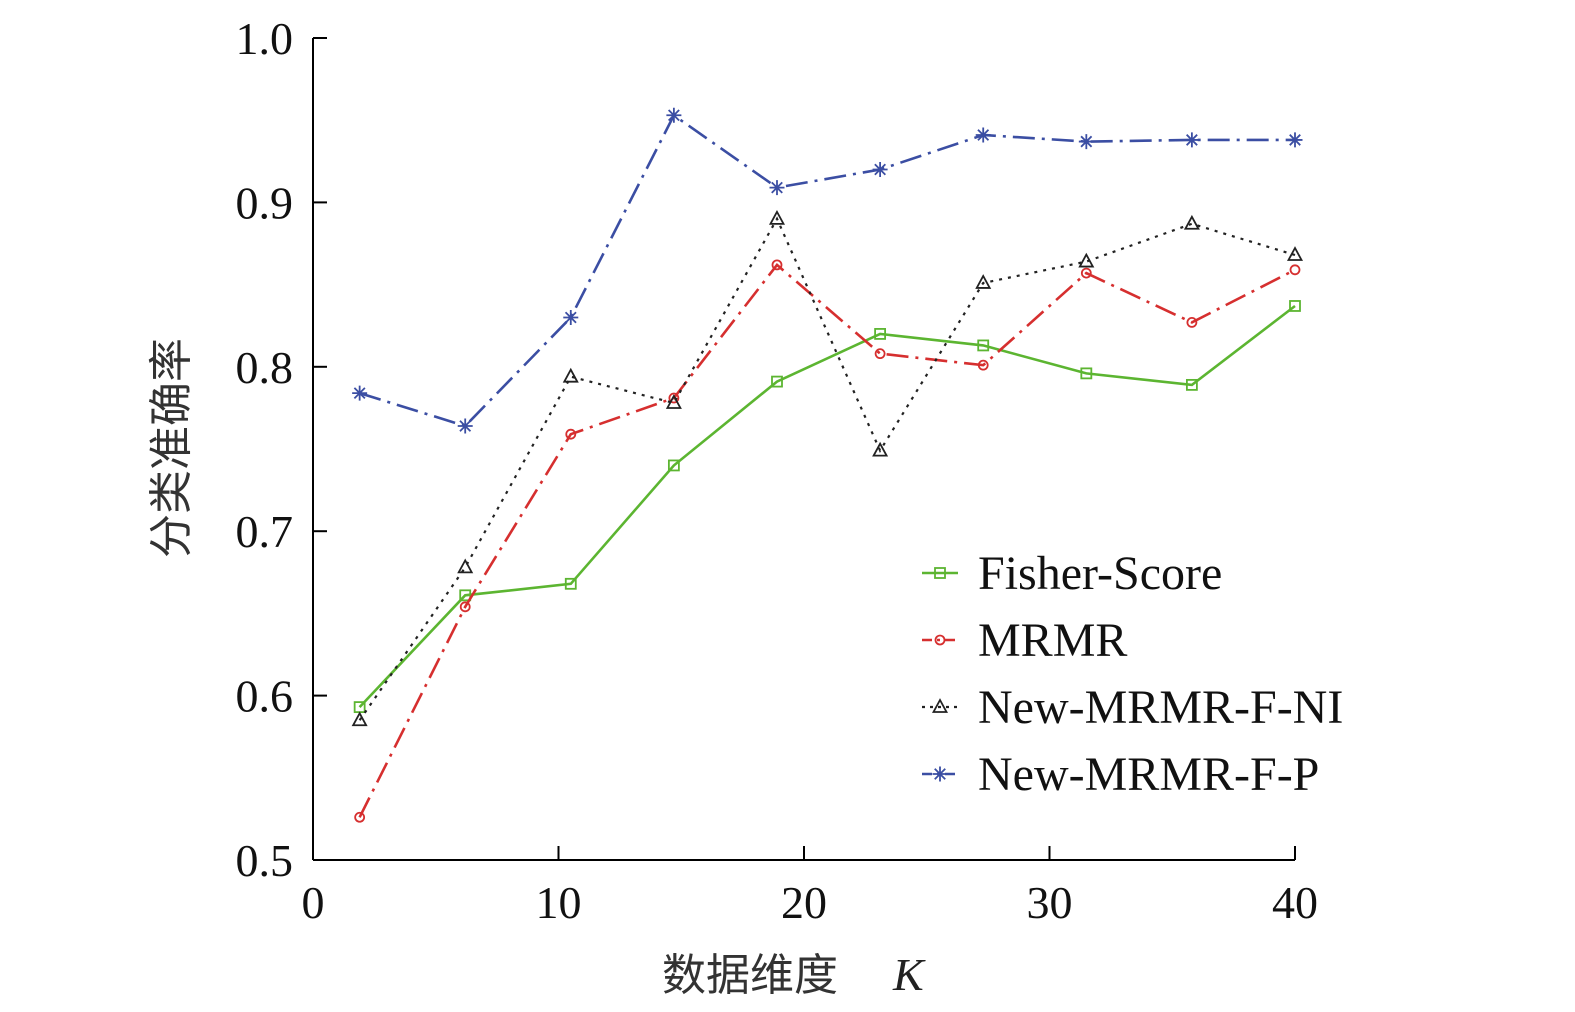 The height and width of the screenshot is (1012, 1575). What do you see at coordinates (265, 531) in the screenshot?
I see `y-tick-label: 0.7` at bounding box center [265, 531].